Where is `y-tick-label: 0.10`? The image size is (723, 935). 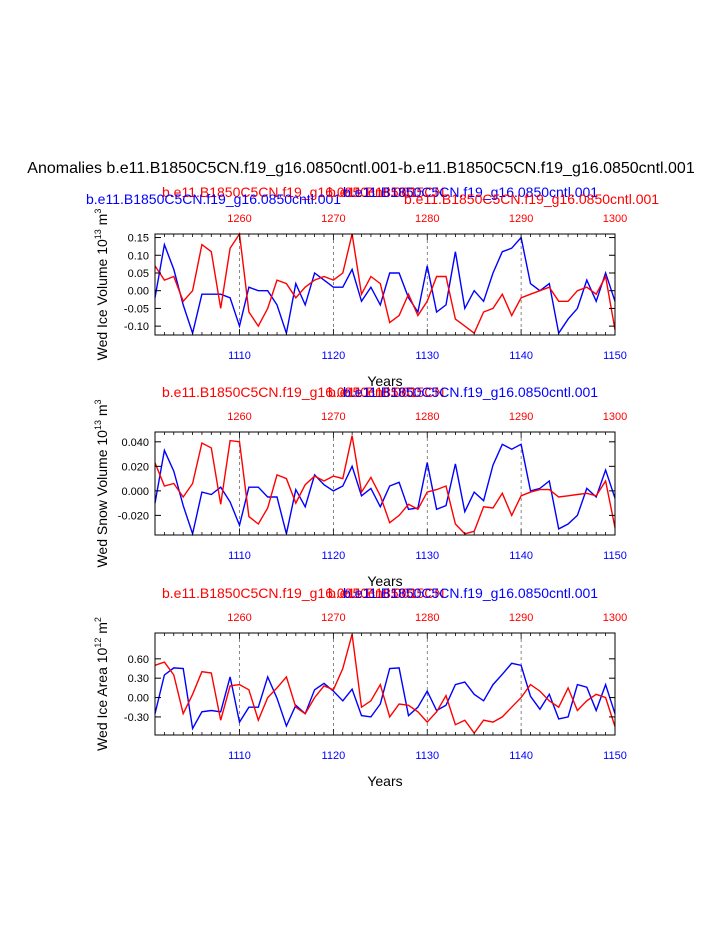
y-tick-label: 0.10 is located at coordinates (138, 256).